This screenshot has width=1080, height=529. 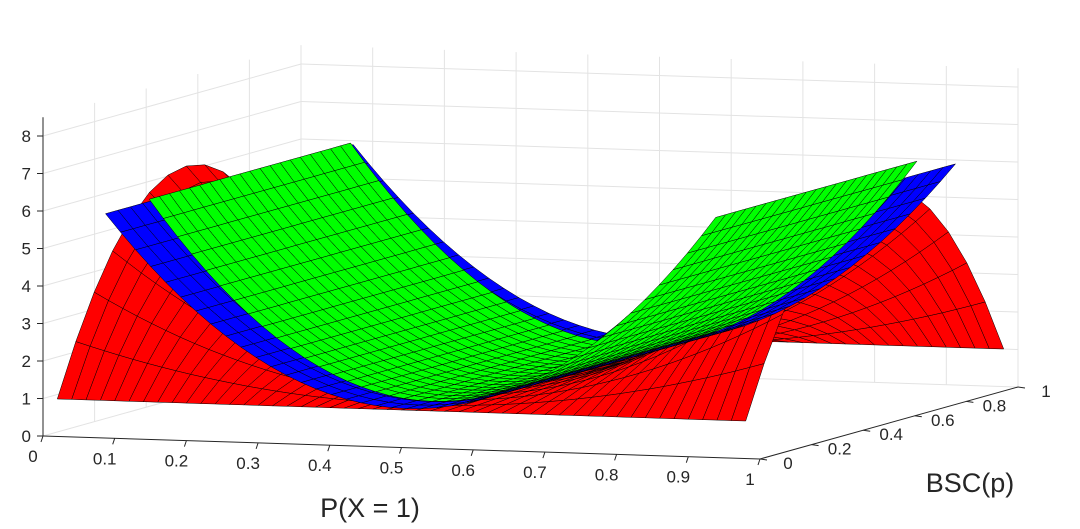 I want to click on x-tick-label: 0.4, so click(x=320, y=465).